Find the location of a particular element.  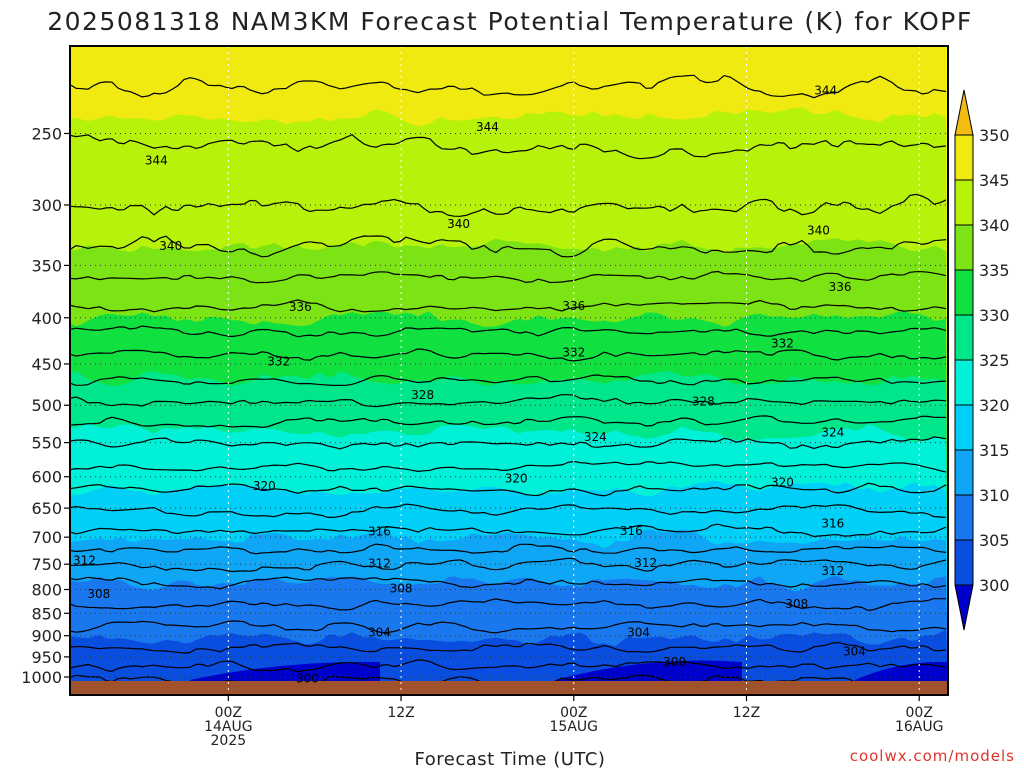

colorbar-label: 350 is located at coordinates (994, 135).